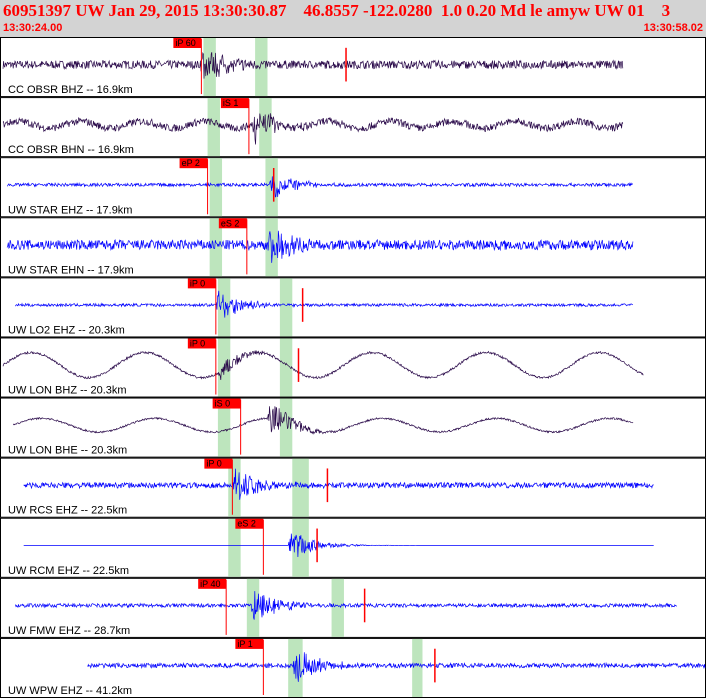 The height and width of the screenshot is (698, 706). I want to click on trace-label: UW STAR EHN -- 17.9km, so click(71, 270).